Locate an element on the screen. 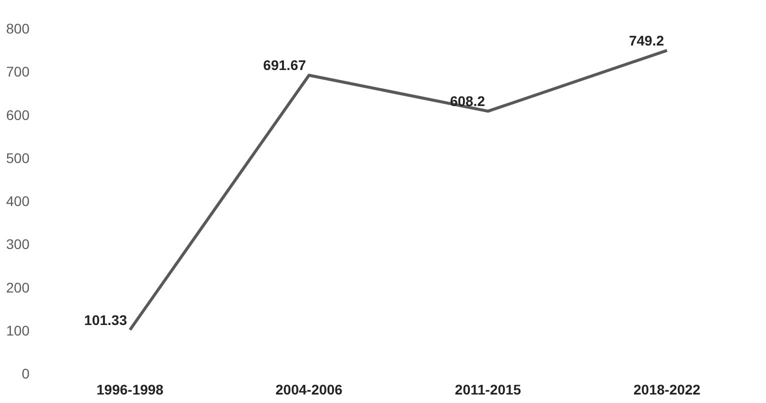 The width and height of the screenshot is (766, 403). x-tick-label: 2018-2022 is located at coordinates (667, 390).